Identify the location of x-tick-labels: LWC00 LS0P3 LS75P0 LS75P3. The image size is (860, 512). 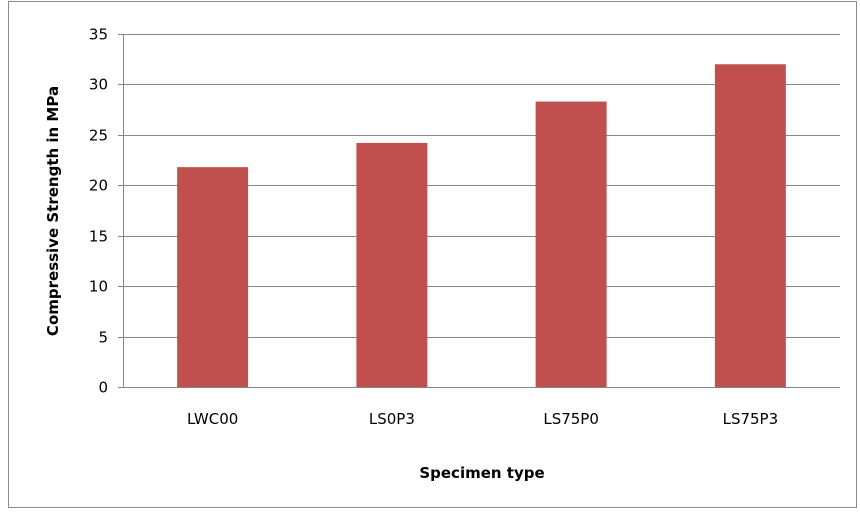
(482, 419).